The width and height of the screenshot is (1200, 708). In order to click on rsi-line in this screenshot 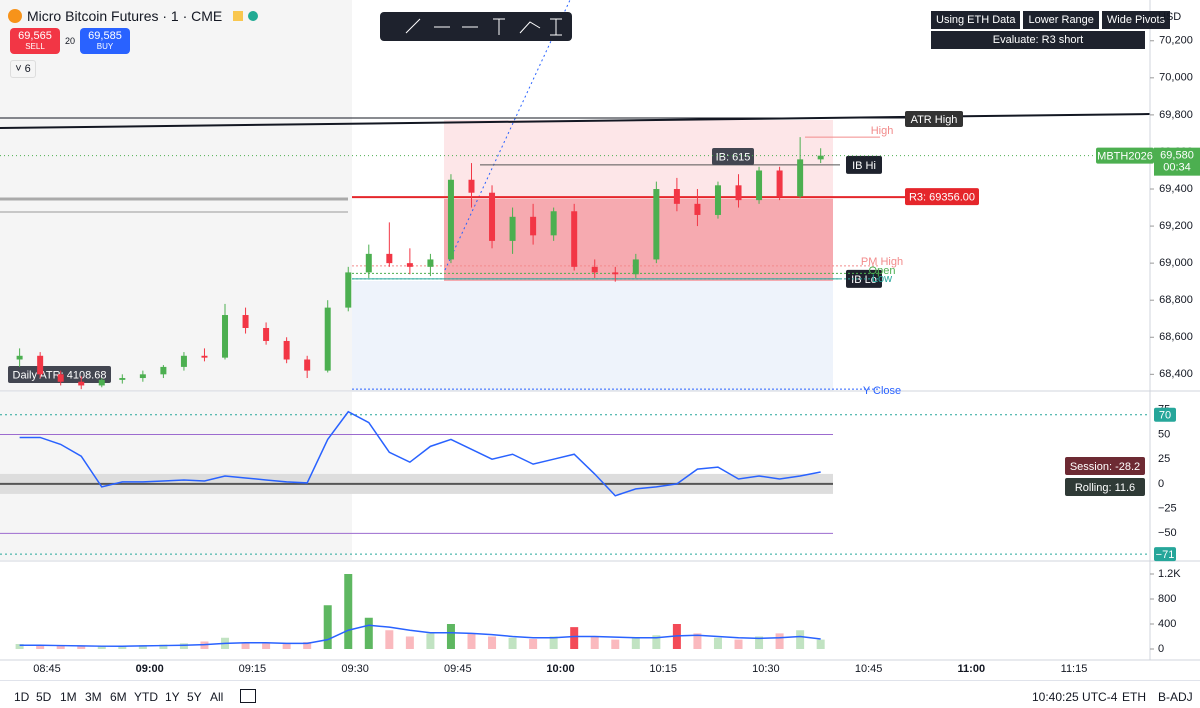, I will do `click(420, 453)`.